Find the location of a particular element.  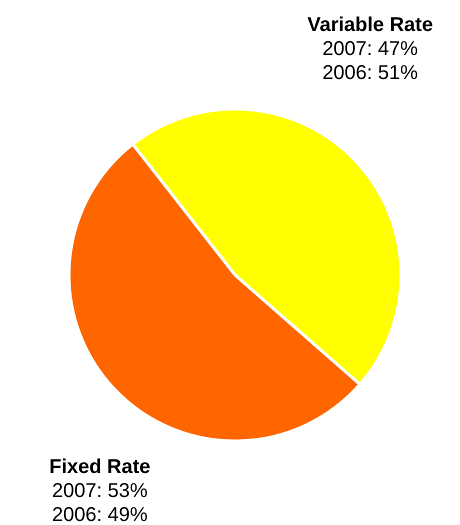

slice-label: Variable Rate is located at coordinates (370, 25).